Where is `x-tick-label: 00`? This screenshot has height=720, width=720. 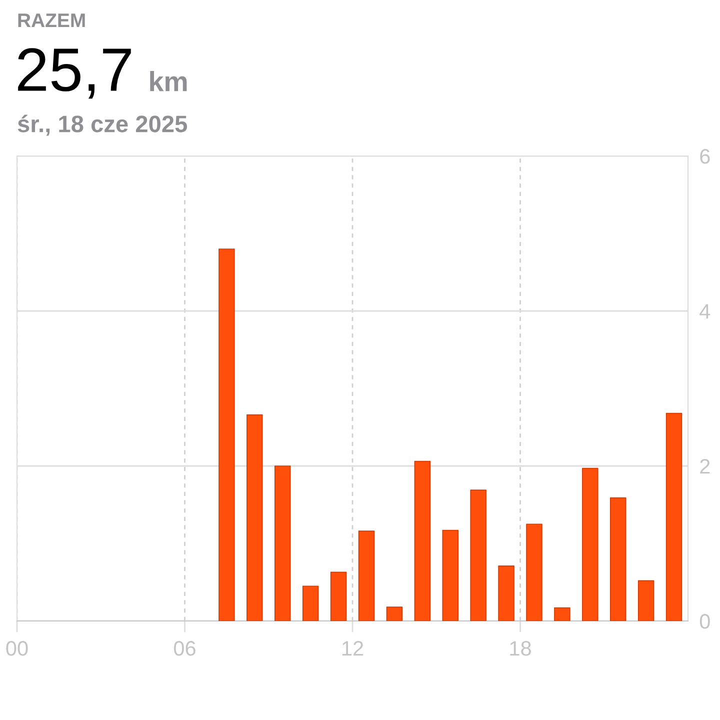
x-tick-label: 00 is located at coordinates (17, 648).